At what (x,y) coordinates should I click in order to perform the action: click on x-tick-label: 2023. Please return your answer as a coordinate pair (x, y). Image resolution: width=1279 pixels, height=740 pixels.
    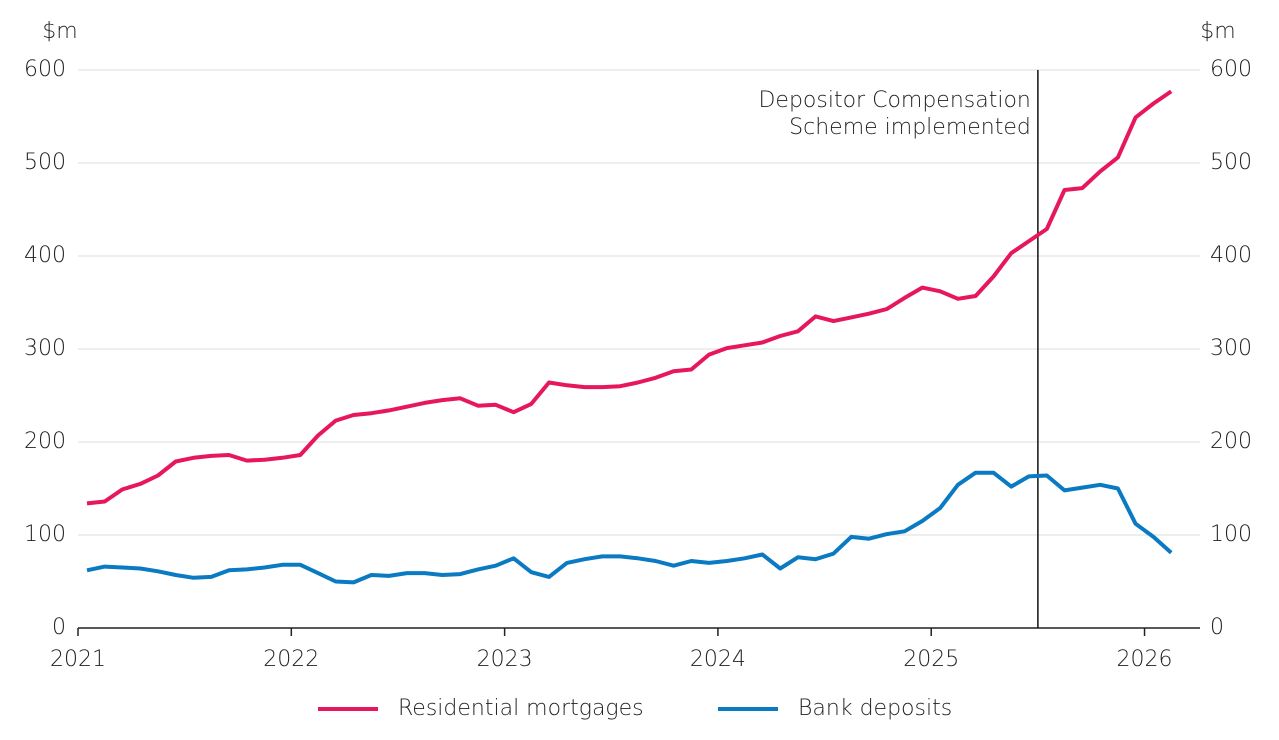
    Looking at the image, I should click on (505, 659).